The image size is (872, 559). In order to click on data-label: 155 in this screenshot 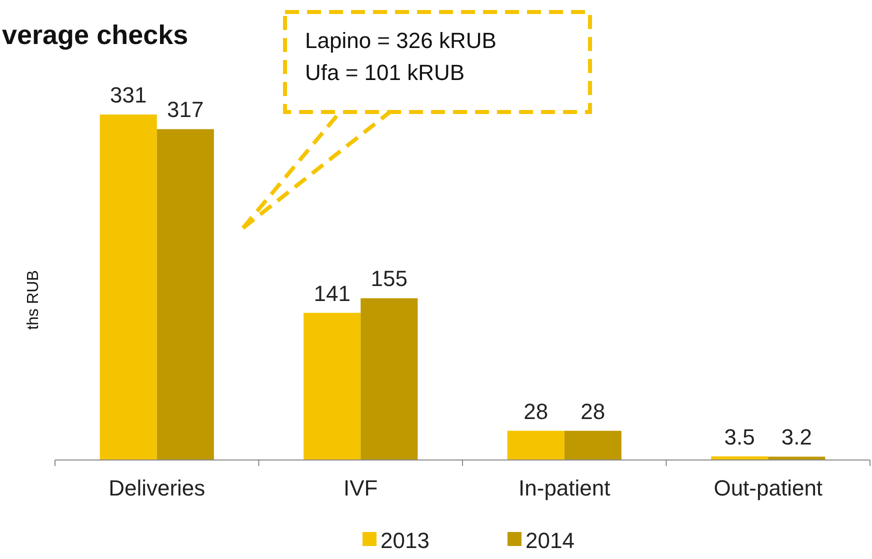, I will do `click(389, 279)`.